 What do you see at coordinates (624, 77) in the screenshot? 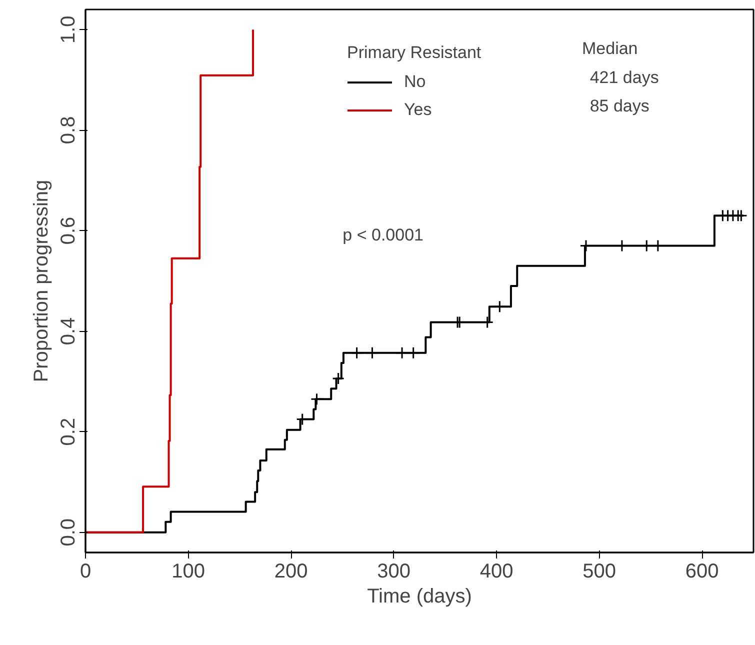
I see `annotation: 421 days` at bounding box center [624, 77].